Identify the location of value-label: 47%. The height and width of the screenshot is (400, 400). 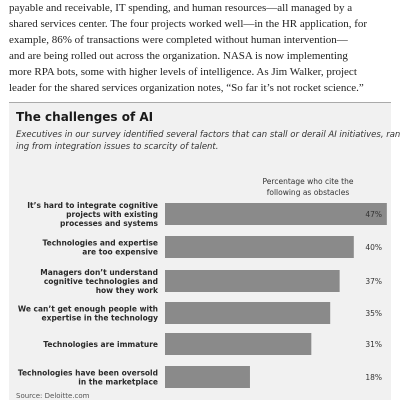
(373, 214).